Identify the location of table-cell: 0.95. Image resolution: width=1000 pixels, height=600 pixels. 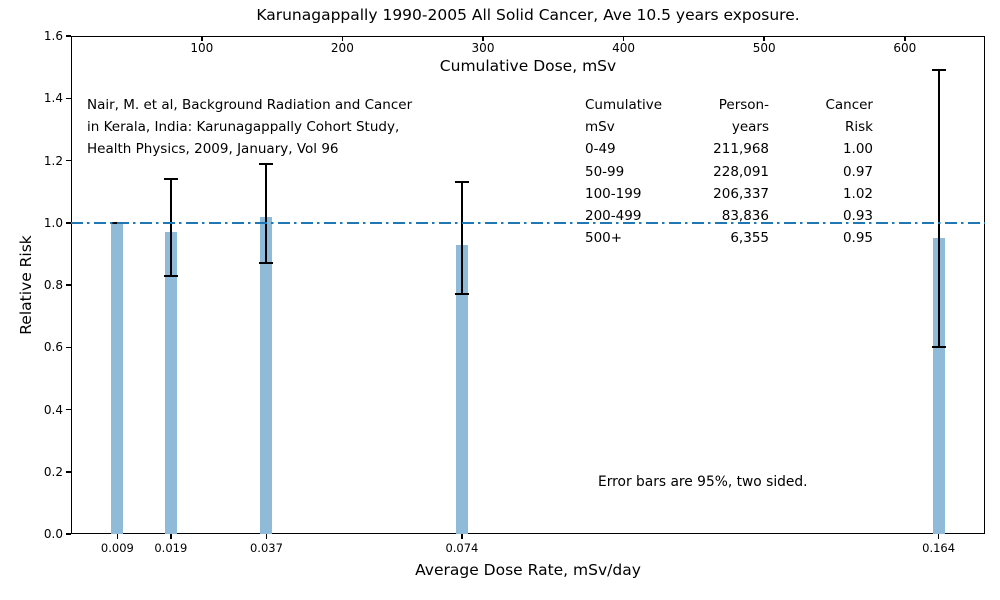
(857, 238).